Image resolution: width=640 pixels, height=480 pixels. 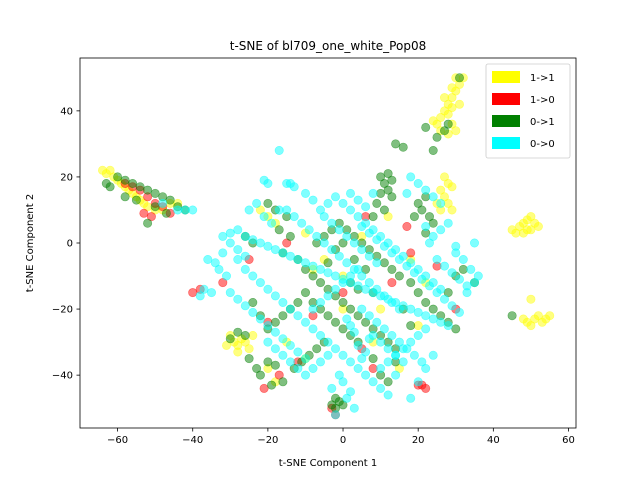 What do you see at coordinates (506, 143) in the screenshot?
I see `legend-swatch` at bounding box center [506, 143].